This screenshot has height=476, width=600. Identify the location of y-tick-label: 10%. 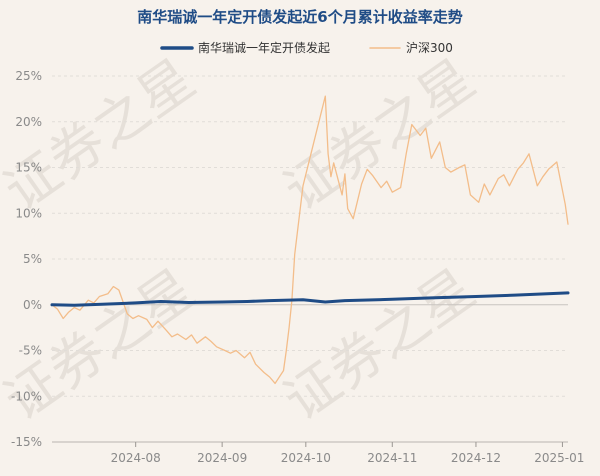
(28, 213).